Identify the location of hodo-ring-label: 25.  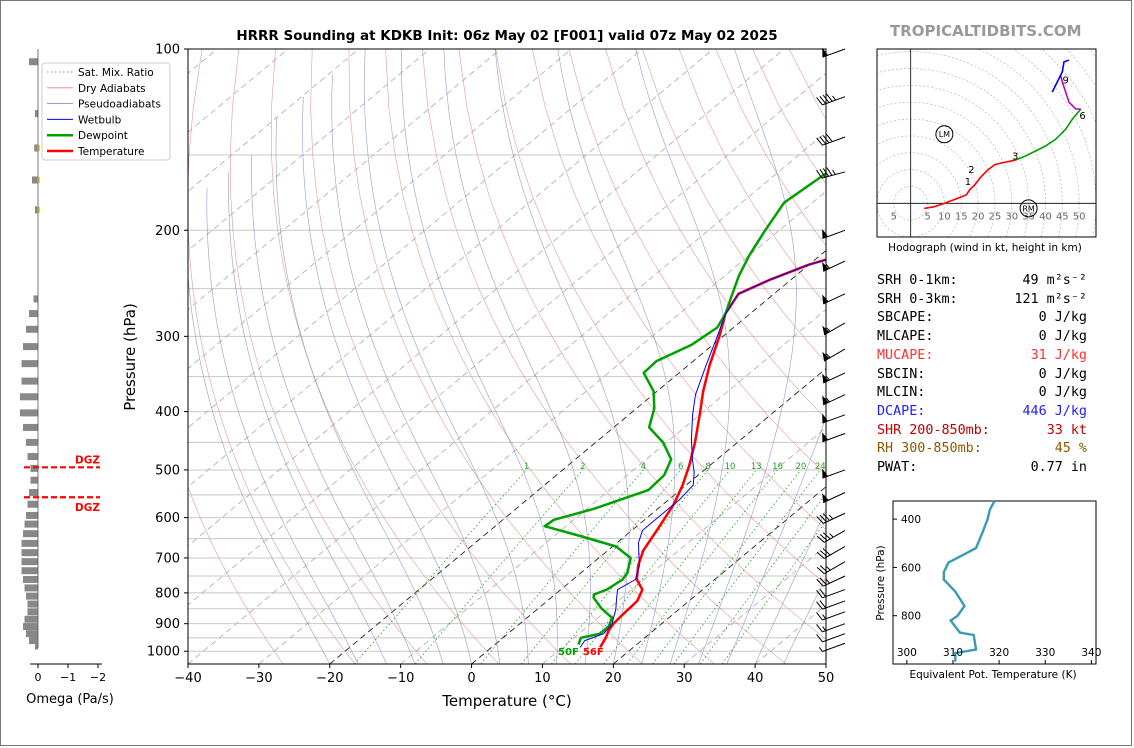
(995, 216).